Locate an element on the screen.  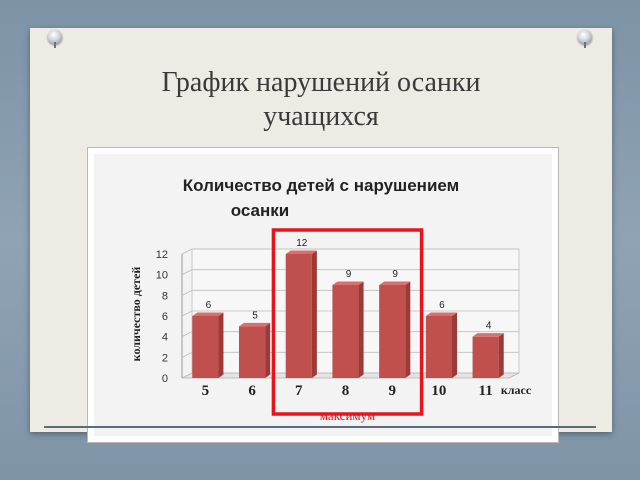
y-tick-label: 0 is located at coordinates (165, 379).